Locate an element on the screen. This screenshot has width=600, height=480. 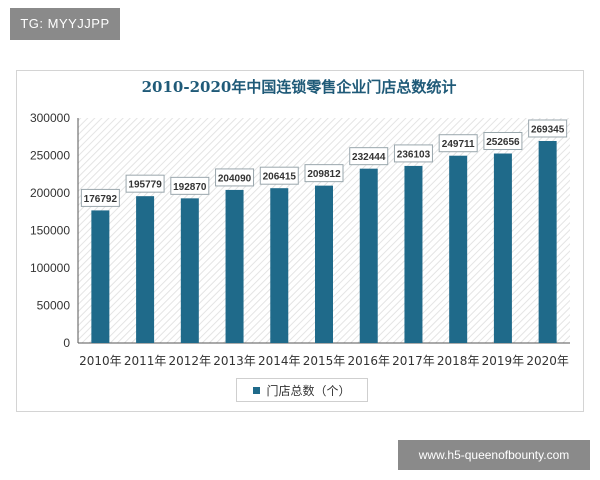
x-tick-label: 2013年 is located at coordinates (234, 361).